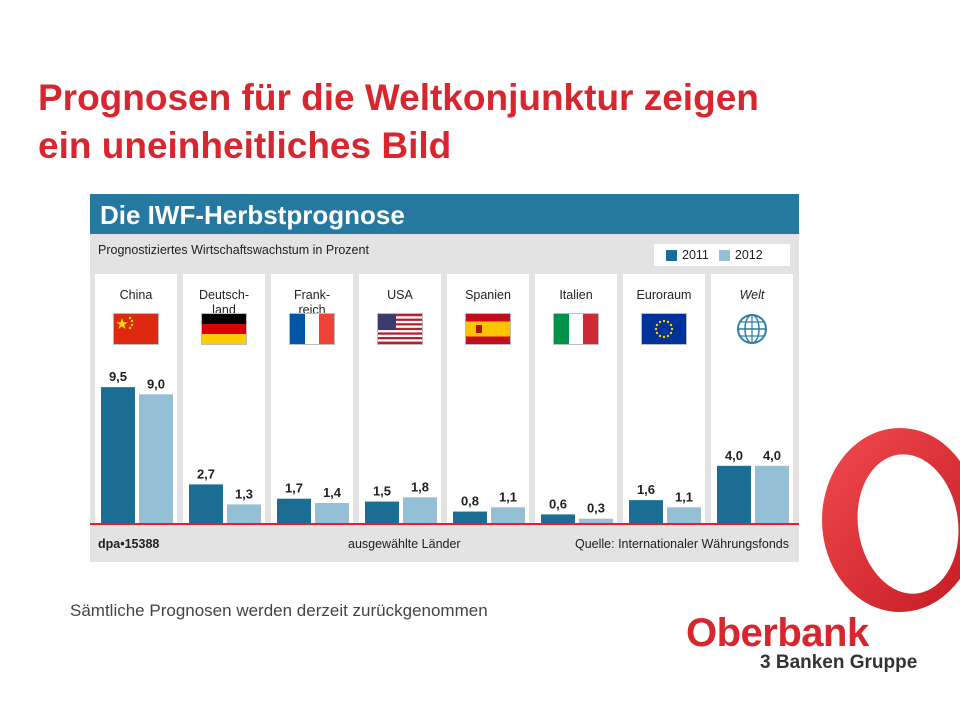  What do you see at coordinates (488, 399) in the screenshot?
I see `panel-spanien: Spanien` at bounding box center [488, 399].